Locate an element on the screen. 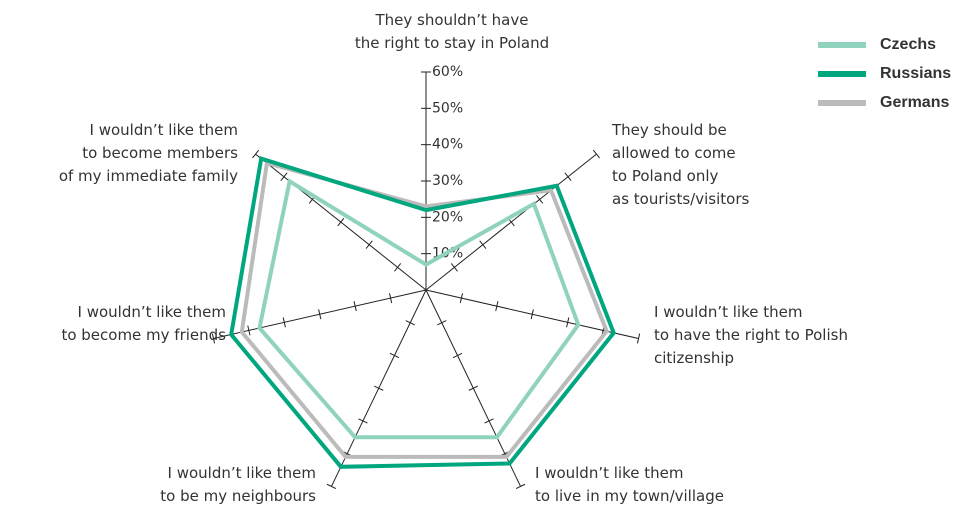 The image size is (964, 507). legend-text: Russians is located at coordinates (915, 73).